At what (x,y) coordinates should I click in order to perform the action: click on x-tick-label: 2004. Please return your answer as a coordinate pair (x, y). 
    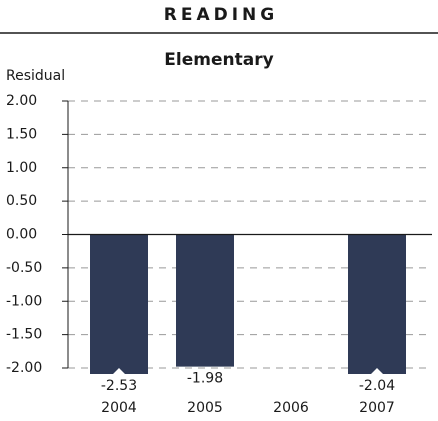
    Looking at the image, I should click on (119, 408).